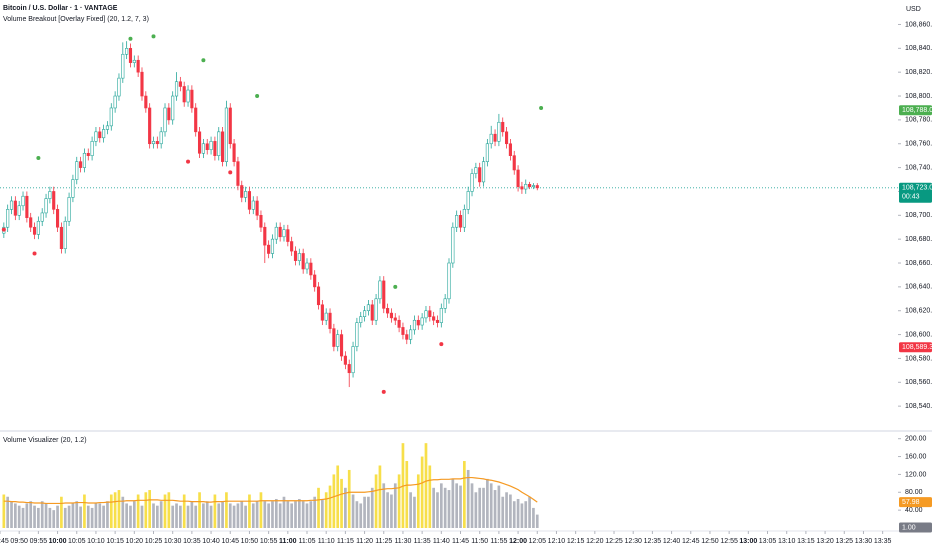  I want to click on y-tick-label: 108,620.00, so click(918, 311).